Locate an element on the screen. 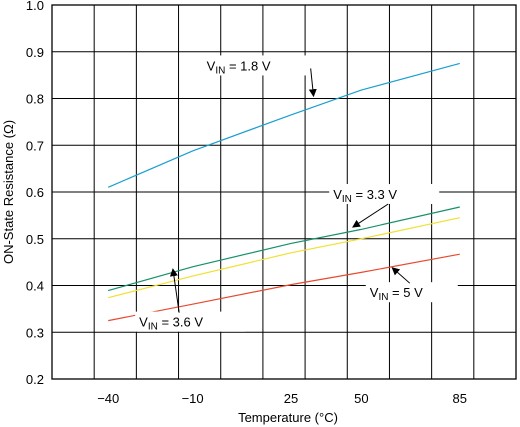 Image resolution: width=520 pixels, height=427 pixels. annotation-label: VIN = 3.6 V is located at coordinates (171, 324).